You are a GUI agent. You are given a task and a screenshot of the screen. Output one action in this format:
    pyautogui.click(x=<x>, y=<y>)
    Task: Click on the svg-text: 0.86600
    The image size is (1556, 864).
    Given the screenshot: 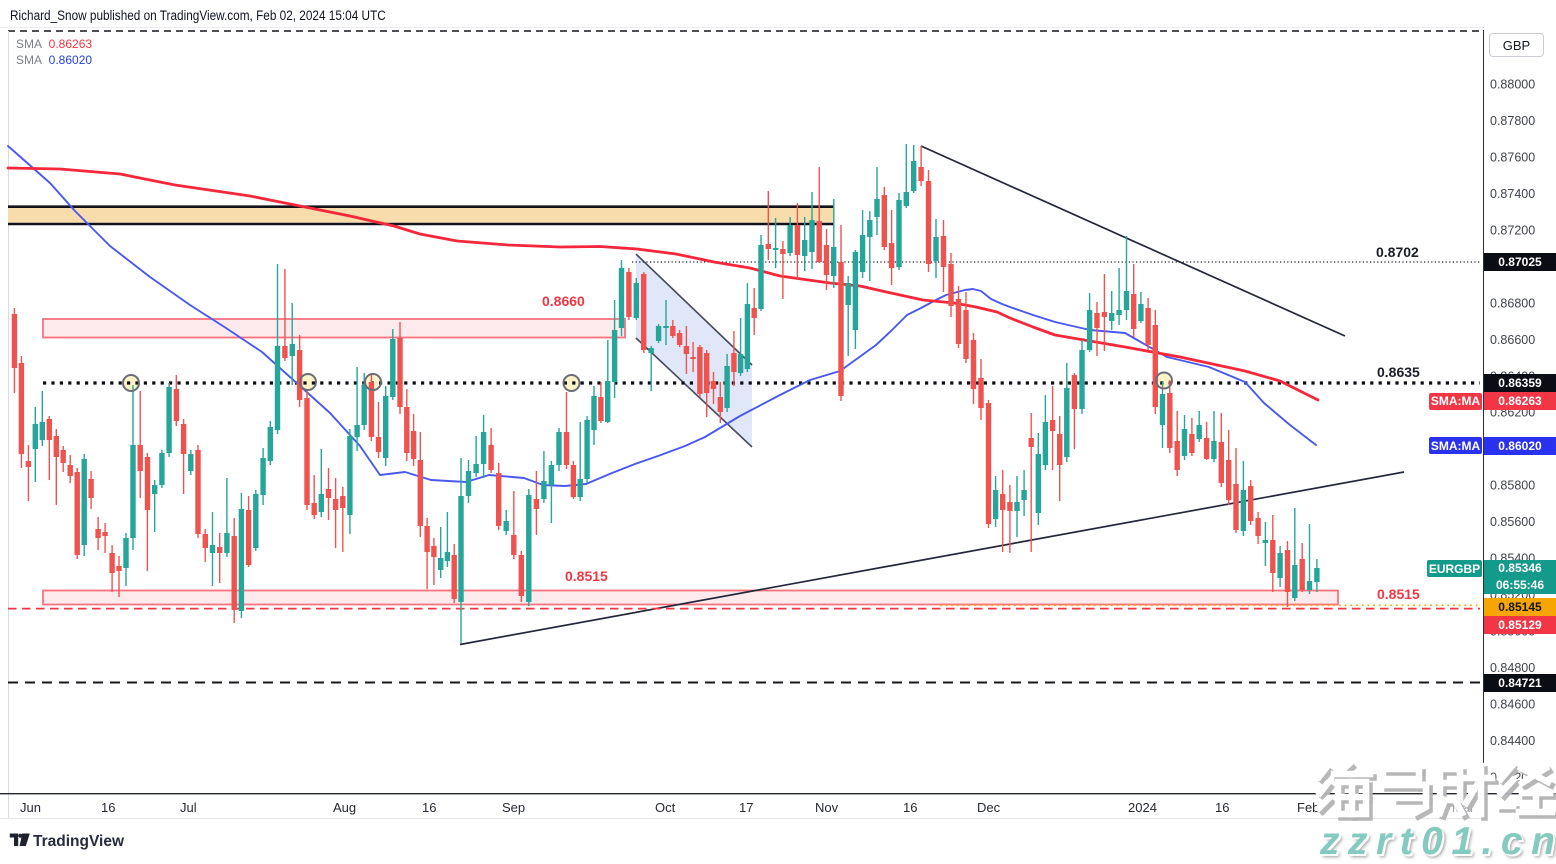 What is the action you would take?
    pyautogui.click(x=1512, y=340)
    